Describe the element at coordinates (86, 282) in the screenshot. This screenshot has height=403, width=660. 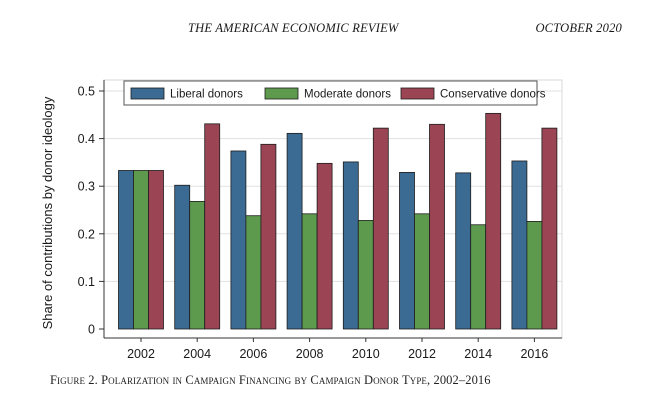
I see `y-tick-label: 0.1` at that location.